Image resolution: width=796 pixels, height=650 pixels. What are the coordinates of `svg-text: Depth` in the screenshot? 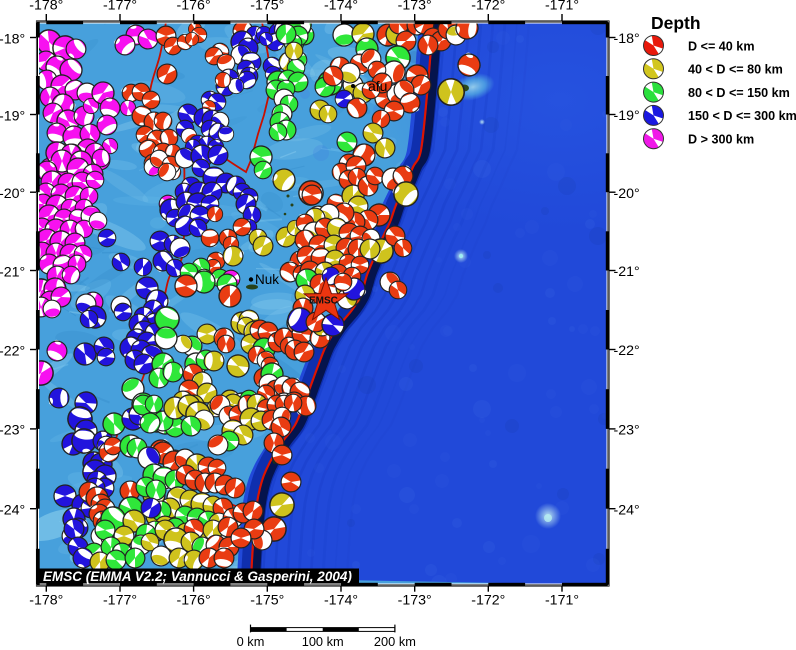 It's located at (676, 23).